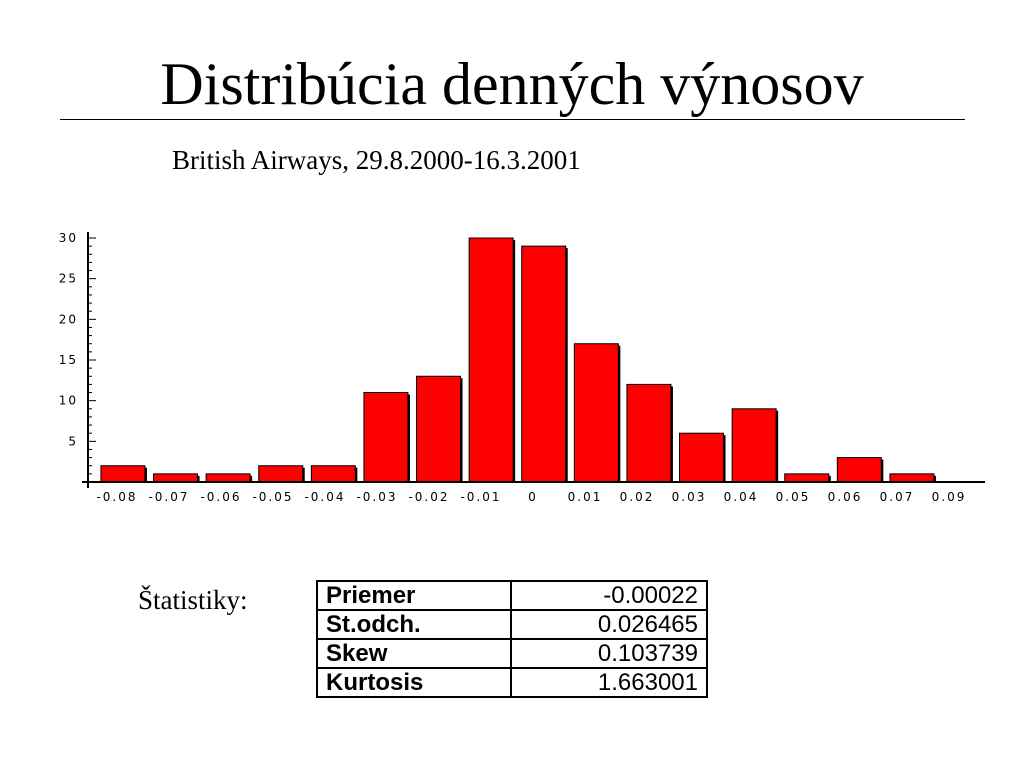 This screenshot has height=768, width=1024. What do you see at coordinates (68, 319) in the screenshot?
I see `y-tick-label: 20` at bounding box center [68, 319].